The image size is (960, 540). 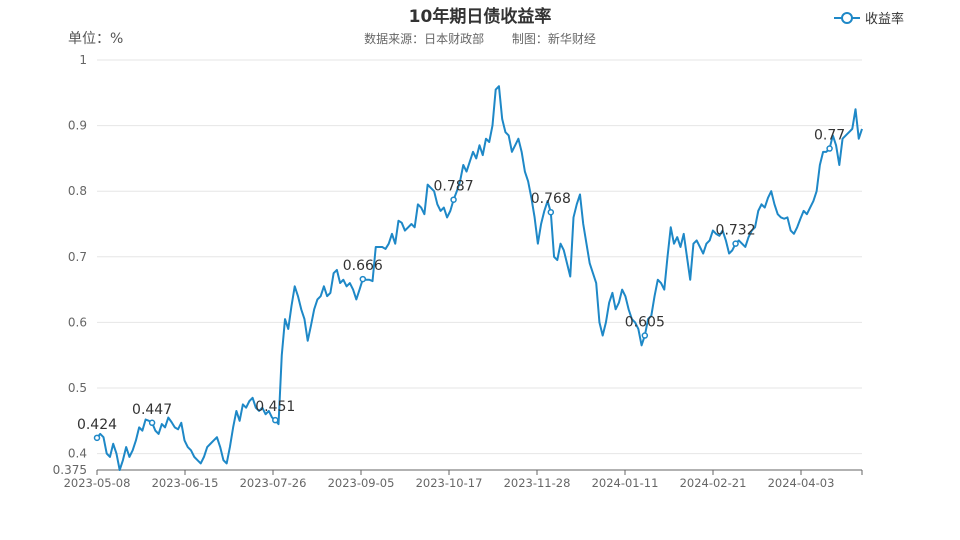 What do you see at coordinates (551, 199) in the screenshot?
I see `data-label: 0.768` at bounding box center [551, 199].